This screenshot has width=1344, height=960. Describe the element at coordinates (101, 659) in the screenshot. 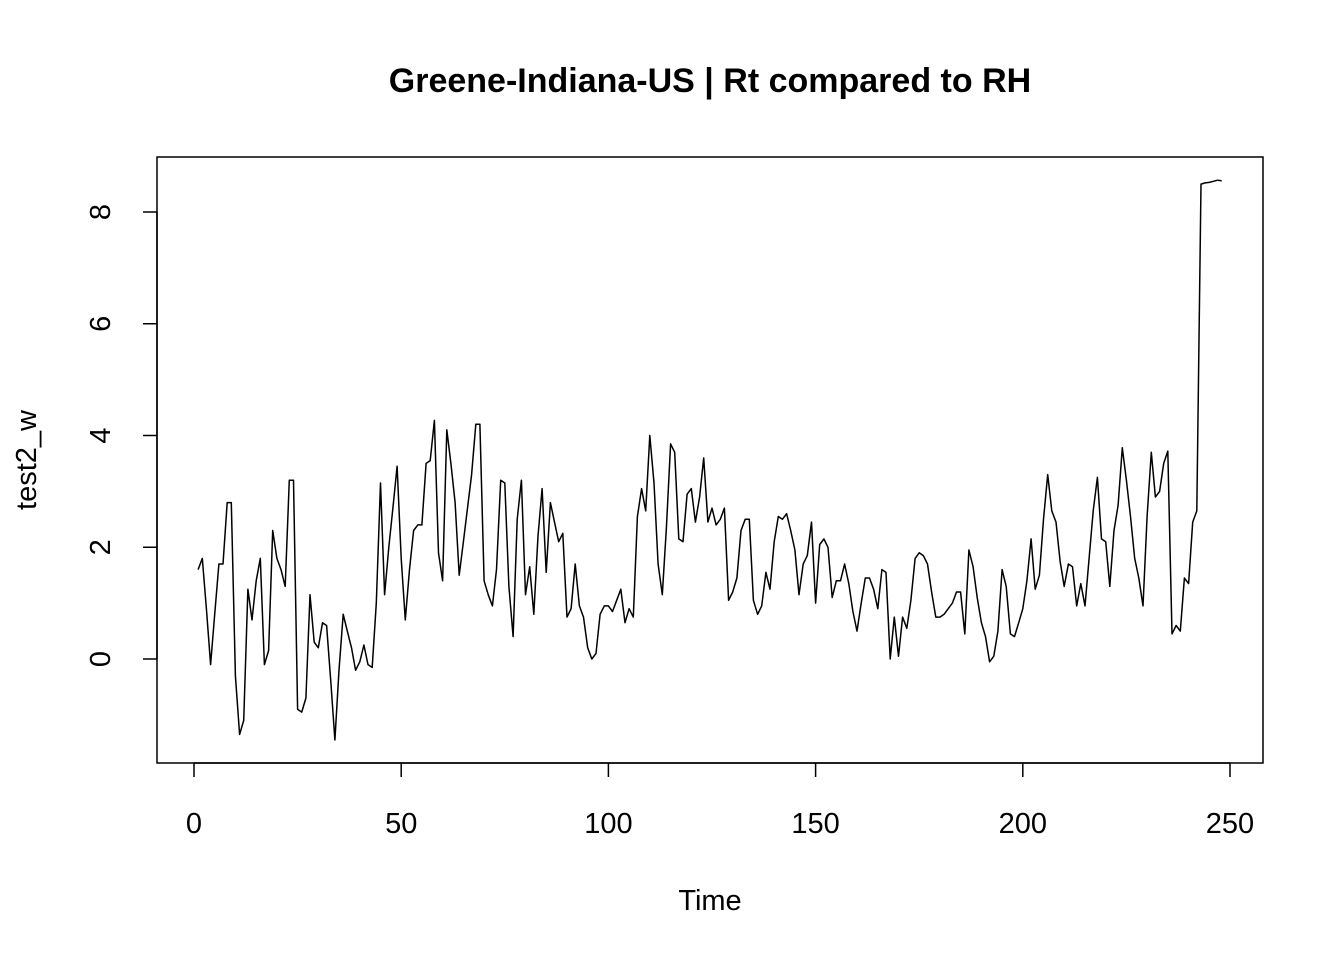

I see `y-tick-label: 0` at that location.